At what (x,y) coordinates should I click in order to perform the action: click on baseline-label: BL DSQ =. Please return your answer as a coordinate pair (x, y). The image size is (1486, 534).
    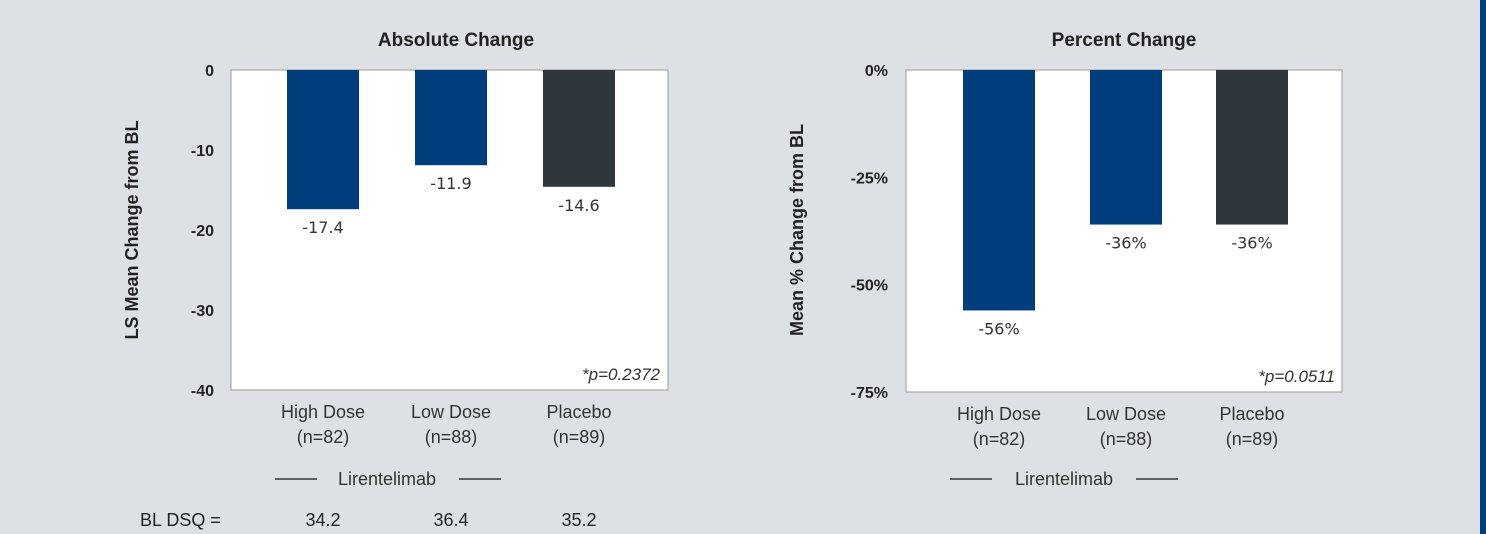
    Looking at the image, I should click on (180, 520).